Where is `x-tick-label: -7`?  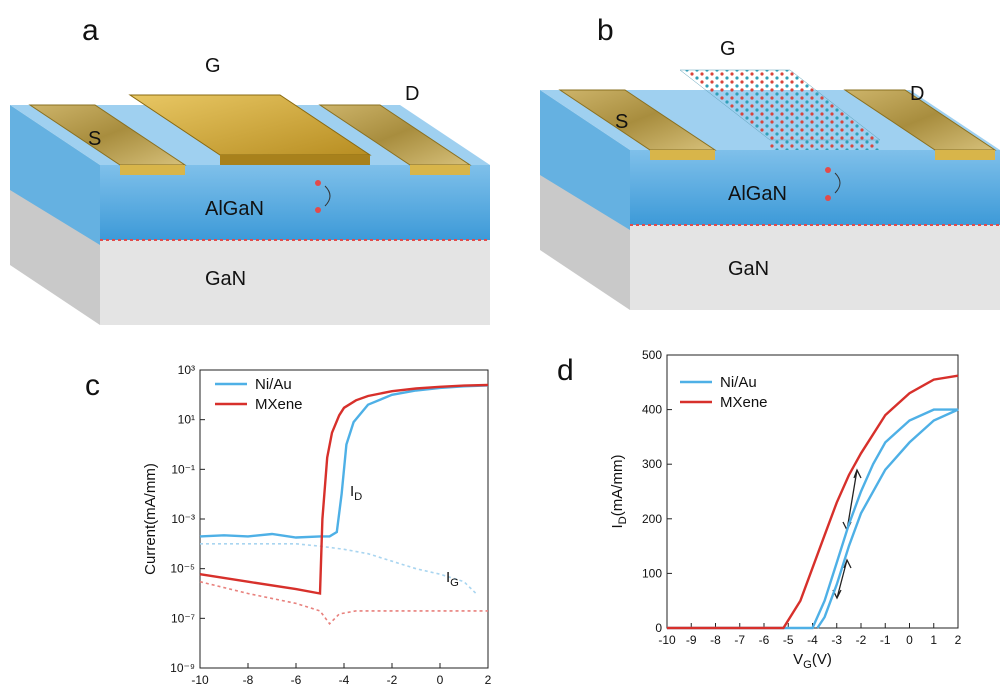
x-tick-label: -7 is located at coordinates (739, 640).